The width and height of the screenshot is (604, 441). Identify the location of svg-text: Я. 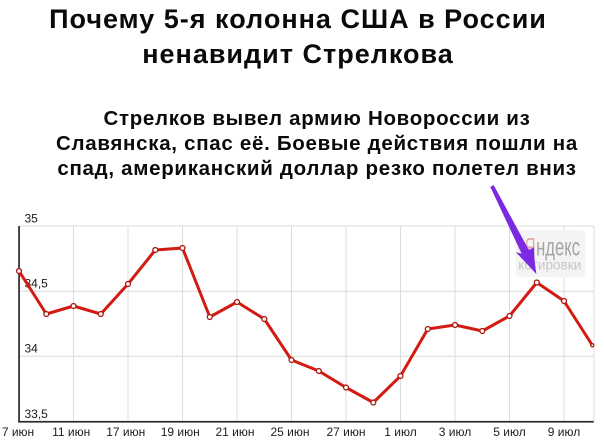
(530, 247).